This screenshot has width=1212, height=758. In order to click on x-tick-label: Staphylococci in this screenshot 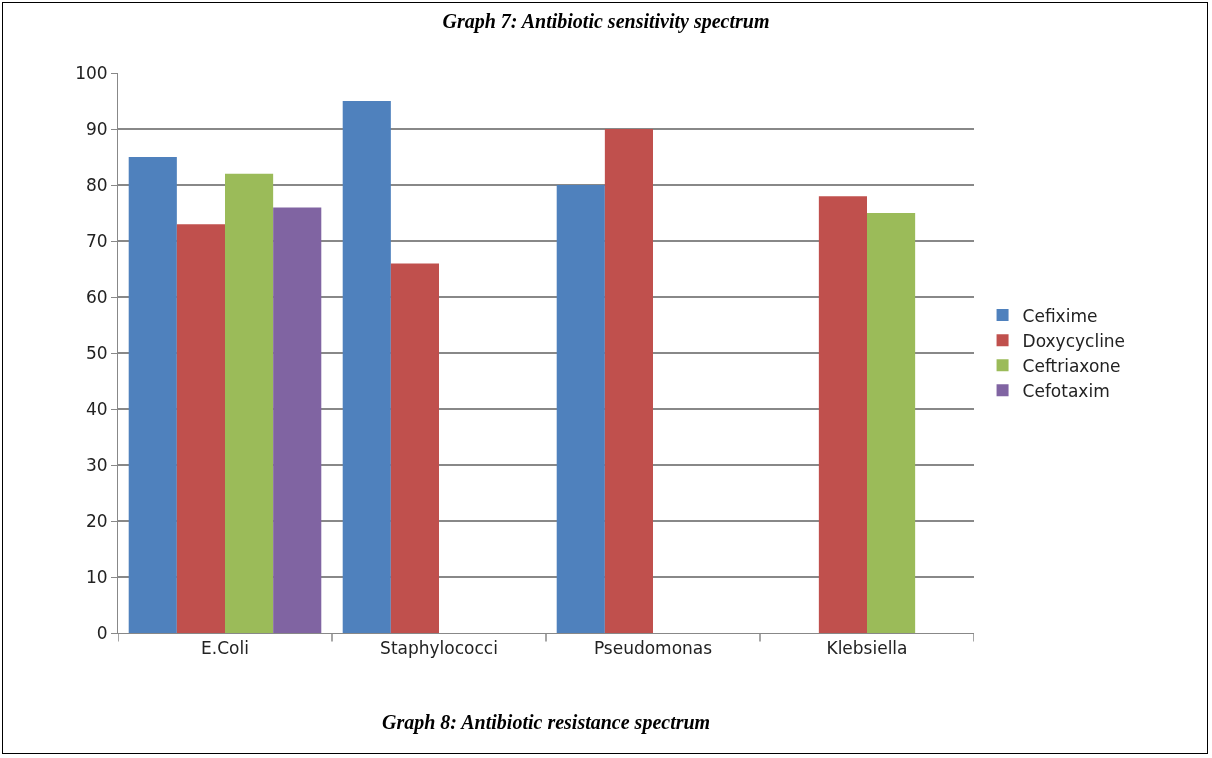, I will do `click(439, 648)`.